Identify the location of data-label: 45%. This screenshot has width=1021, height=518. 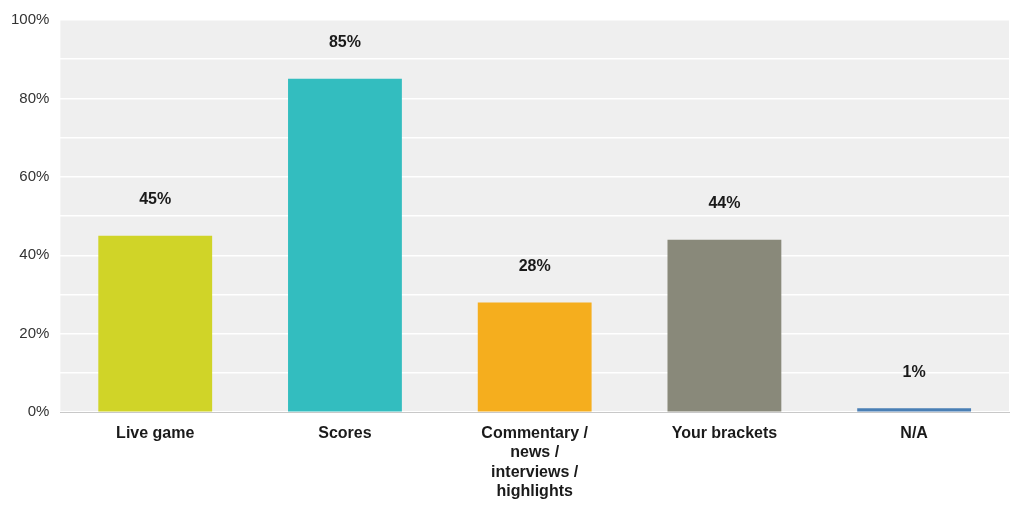
(155, 199).